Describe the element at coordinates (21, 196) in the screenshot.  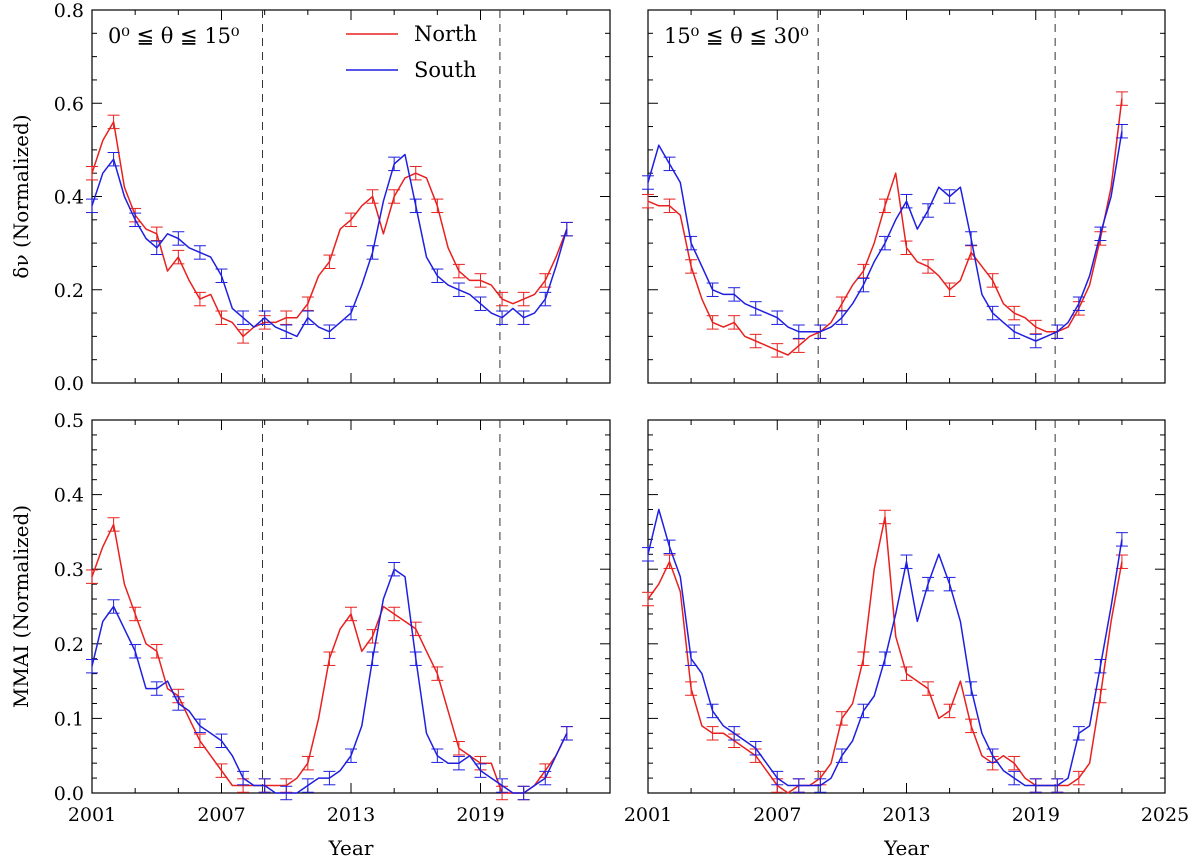
I see `y-axis-title: δν (Normalized)` at that location.